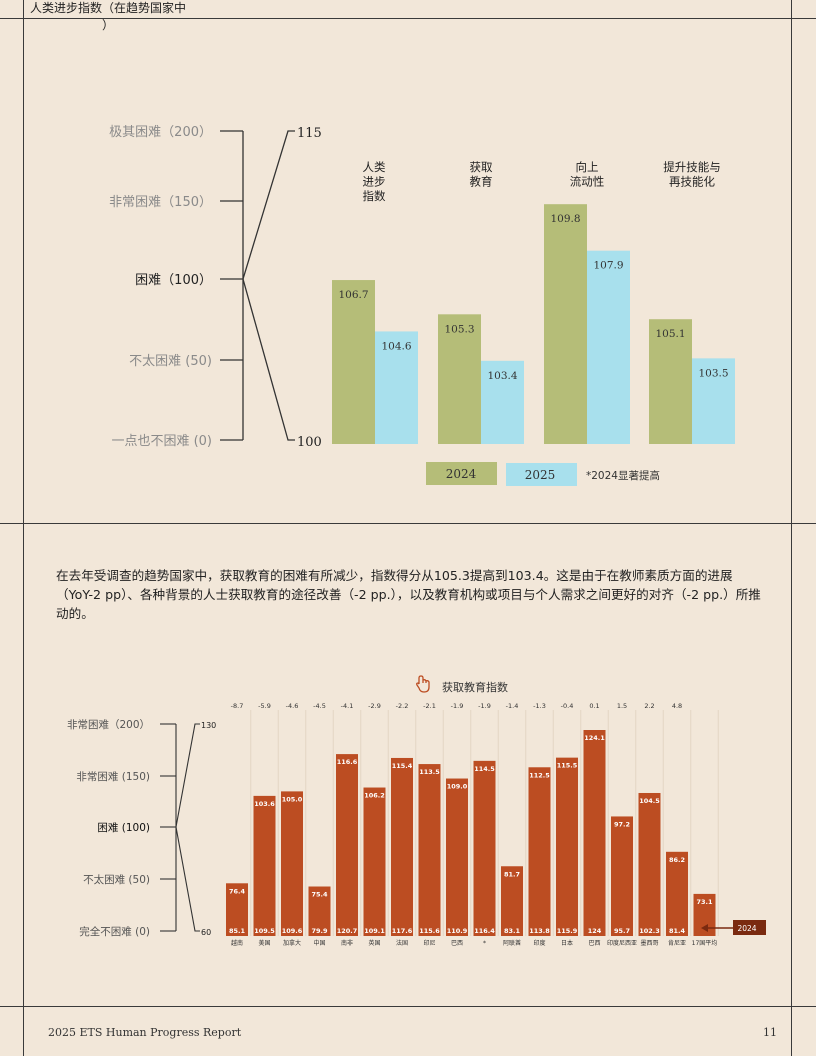 The width and height of the screenshot is (816, 1056). What do you see at coordinates (402, 931) in the screenshot?
I see `bar-prev-value: 117.6` at bounding box center [402, 931].